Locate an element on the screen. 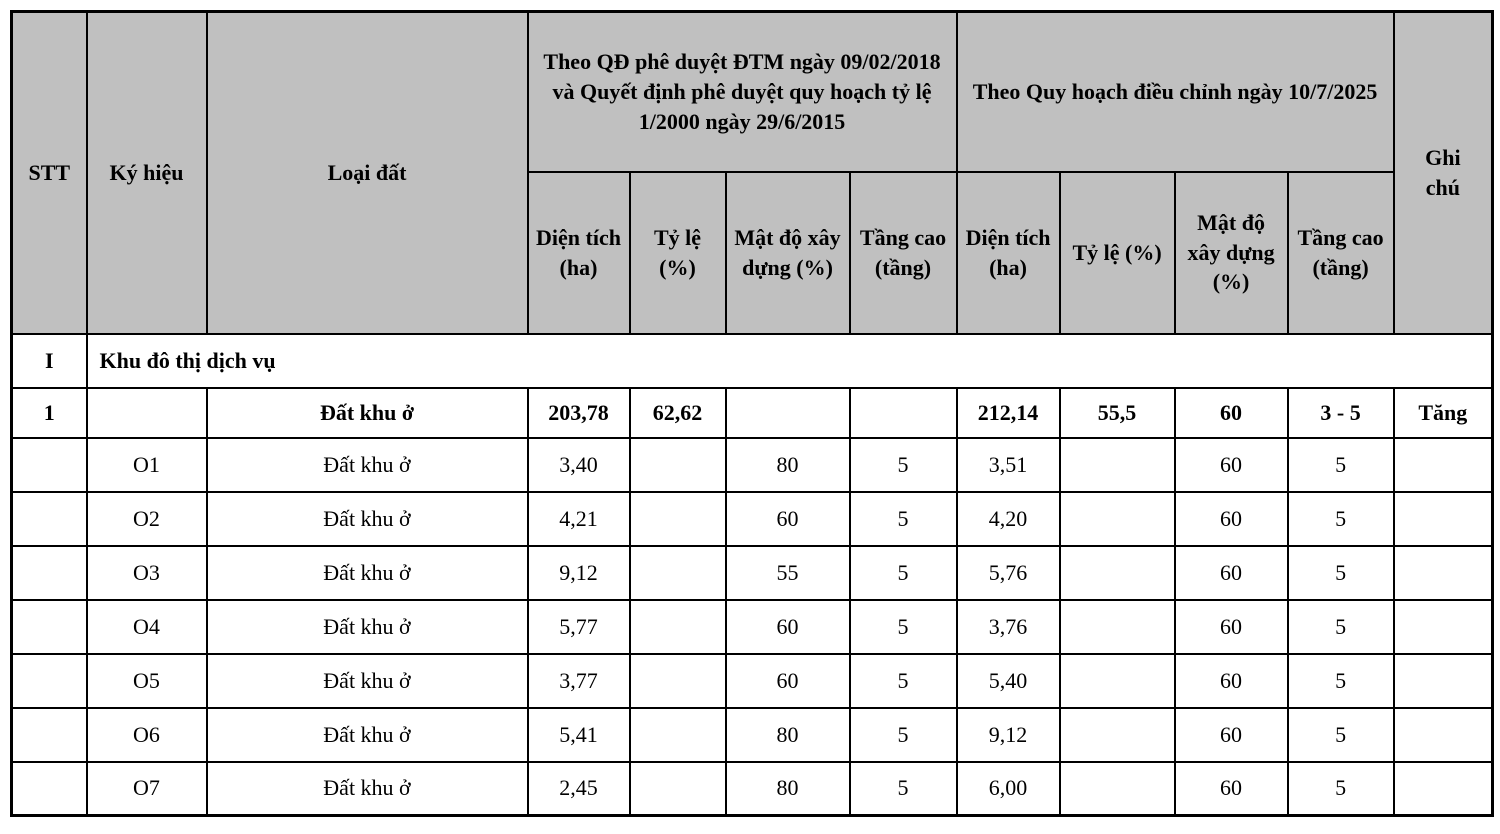 The image size is (1500, 834). table-row: O7 Đất khu ở 2,45 80 5 6,00 60 5 is located at coordinates (752, 788).